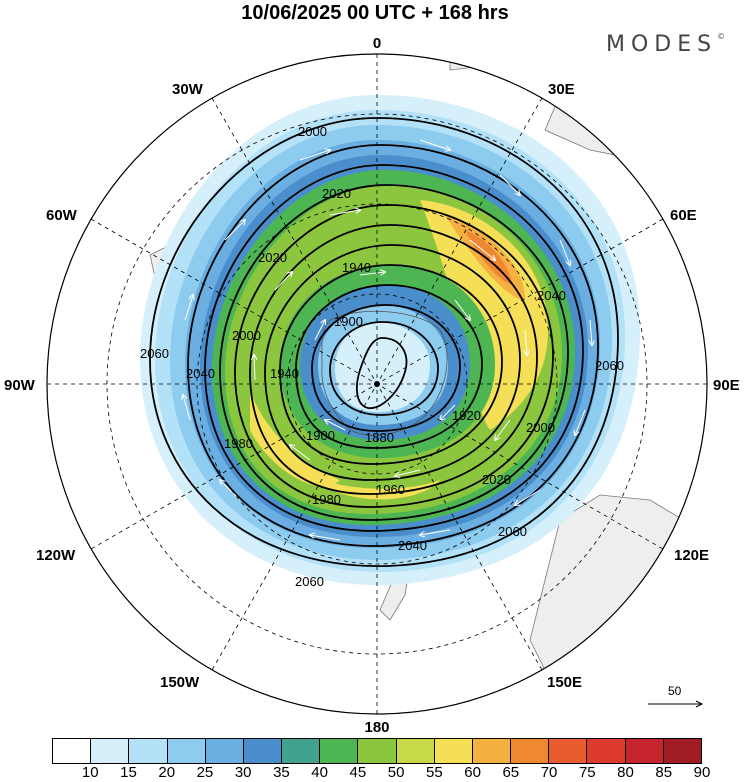 The image size is (750, 782). Describe the element at coordinates (511, 772) in the screenshot. I see `colorbar-tick-label: 65` at that location.